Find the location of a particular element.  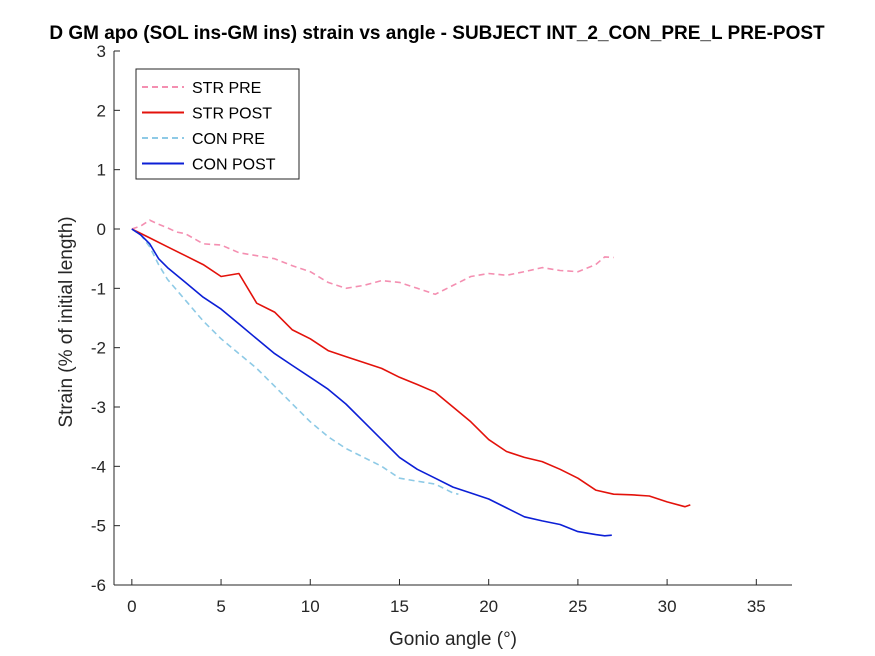

y-axis-label: Strain (% of initial length) is located at coordinates (66, 321).